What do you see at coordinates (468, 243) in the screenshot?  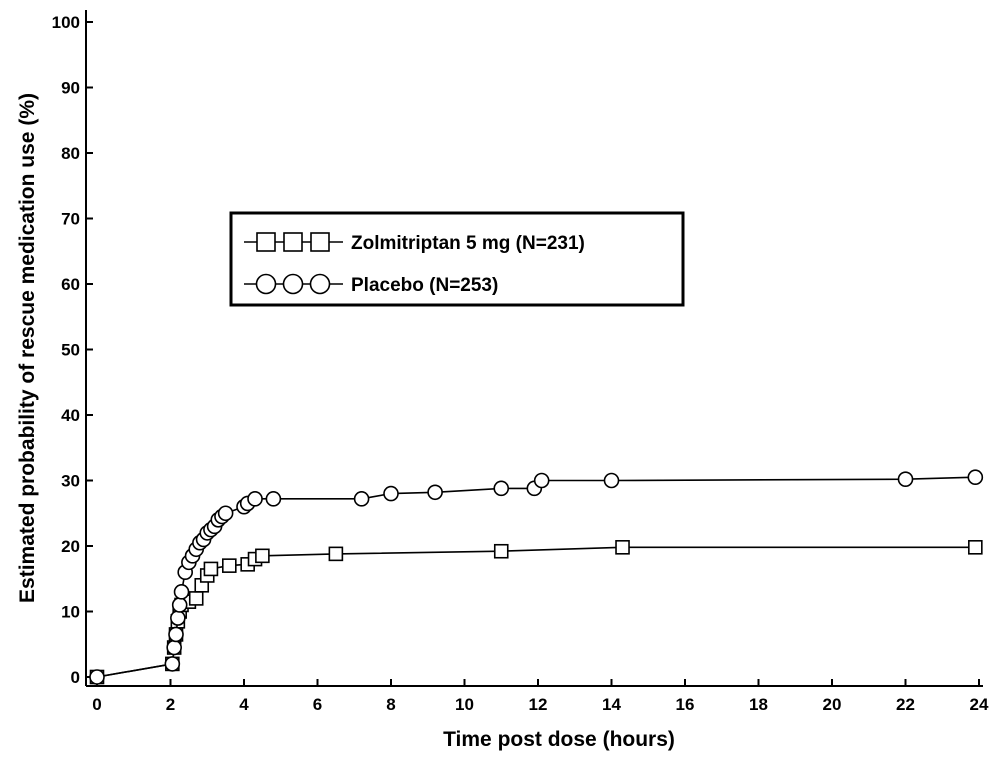 I see `legend-label: Zolmitriptan 5 mg (N=231)` at bounding box center [468, 243].